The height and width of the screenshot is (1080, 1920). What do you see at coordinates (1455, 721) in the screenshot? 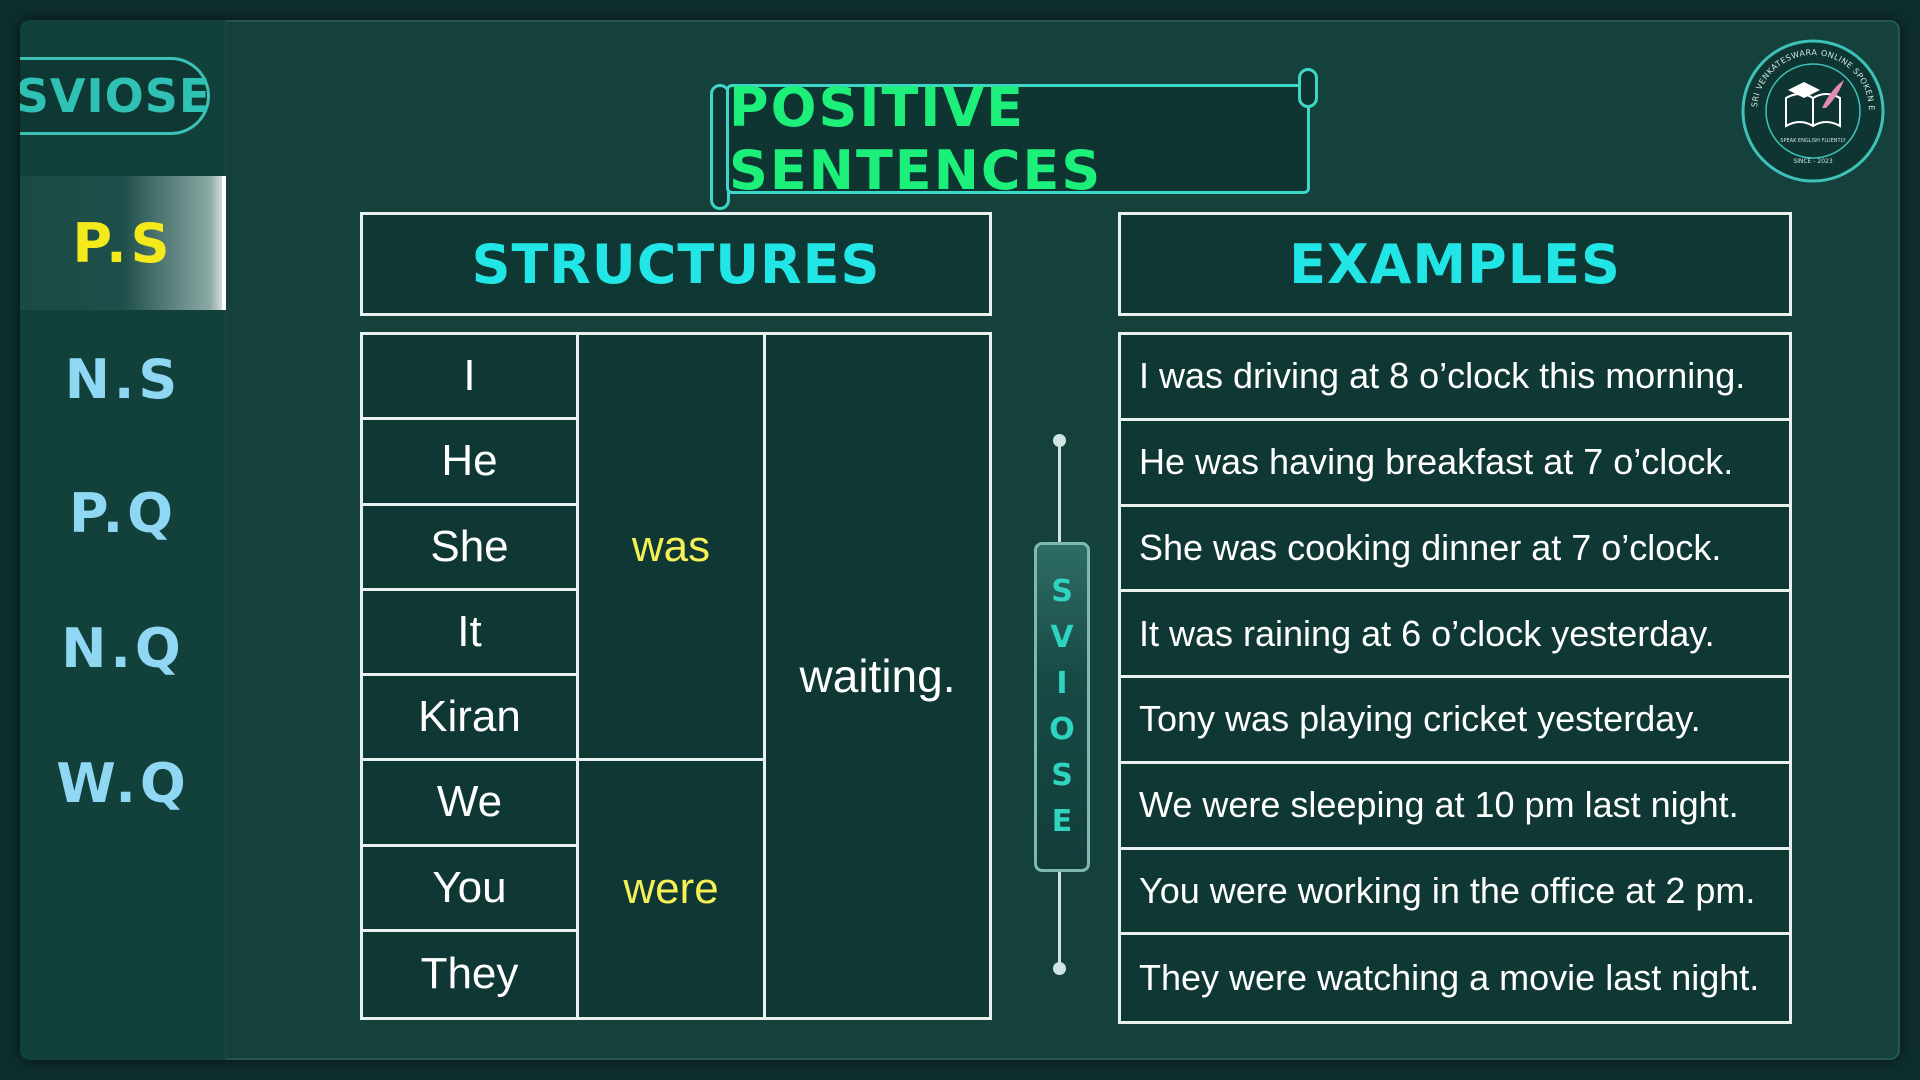
I see `example-row: Tony was playing cricket yesterday.` at bounding box center [1455, 721].